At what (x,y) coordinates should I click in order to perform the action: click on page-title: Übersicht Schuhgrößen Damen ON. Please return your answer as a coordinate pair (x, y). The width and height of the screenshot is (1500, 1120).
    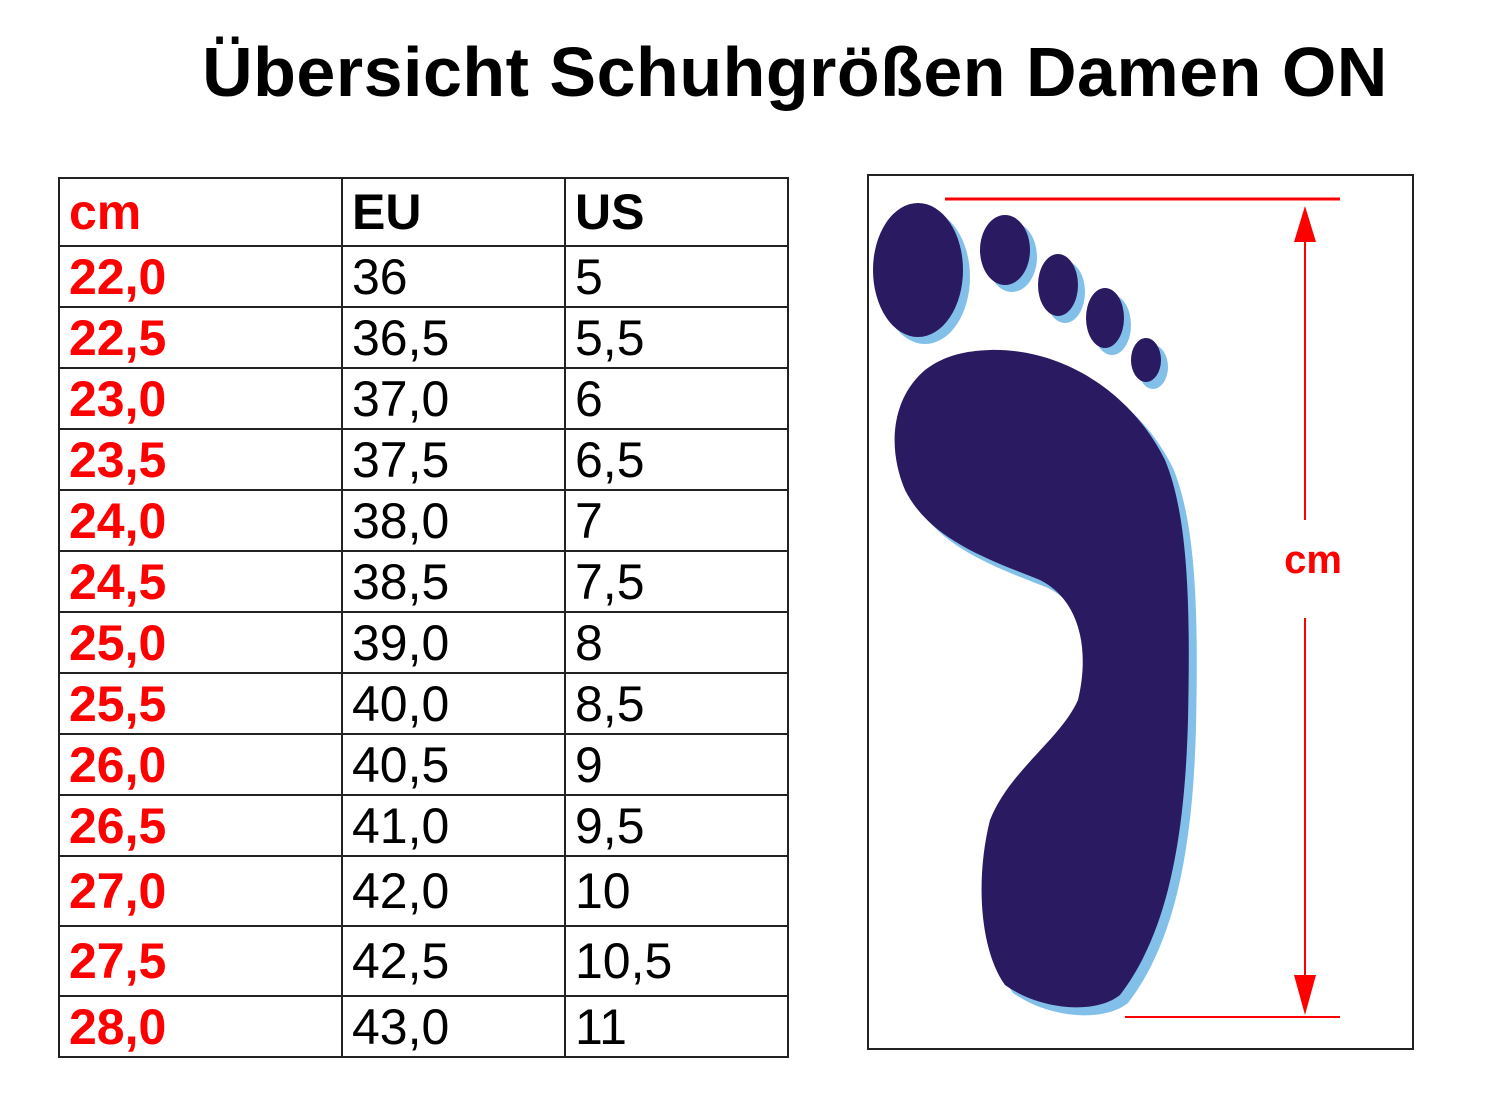
    Looking at the image, I should click on (795, 72).